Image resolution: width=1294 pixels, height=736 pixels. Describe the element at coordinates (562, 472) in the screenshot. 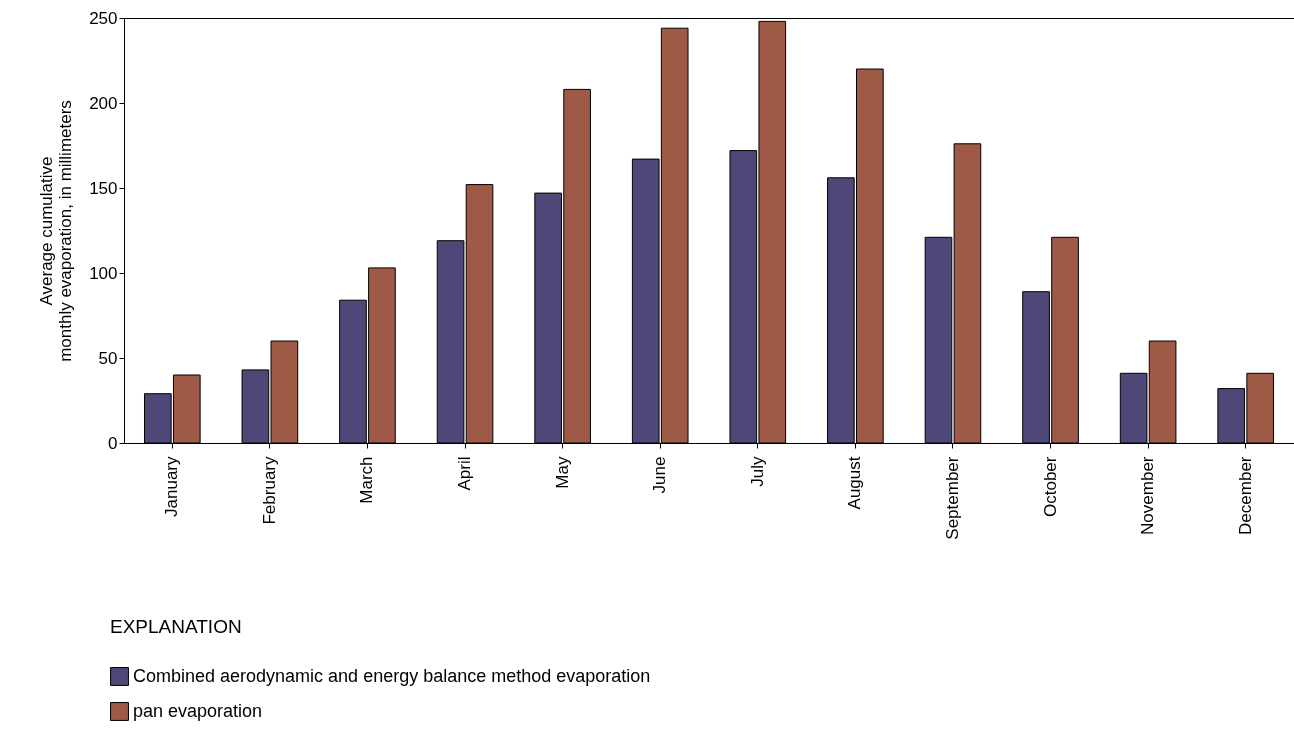

I see `x-tick-label: May` at that location.